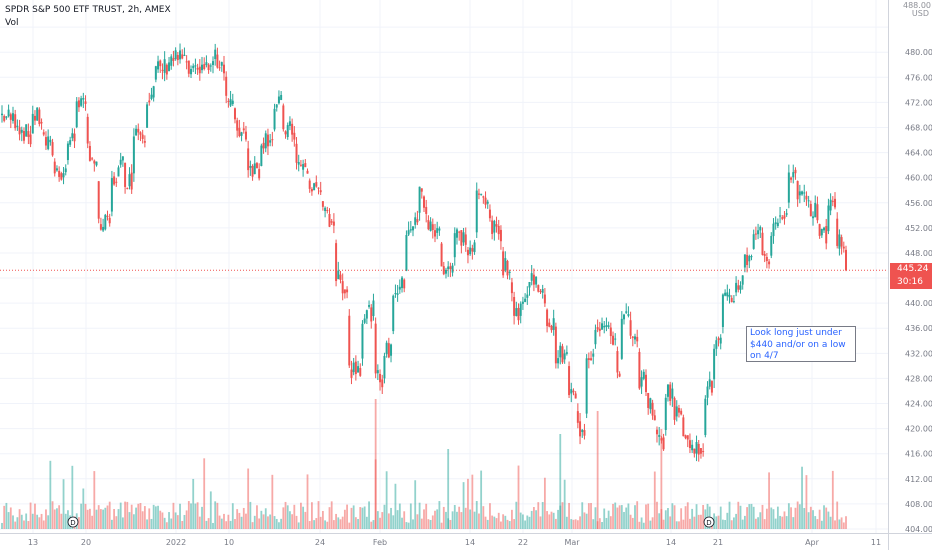 The image size is (932, 555). I want to click on dividend-marker-label: D, so click(72, 523).